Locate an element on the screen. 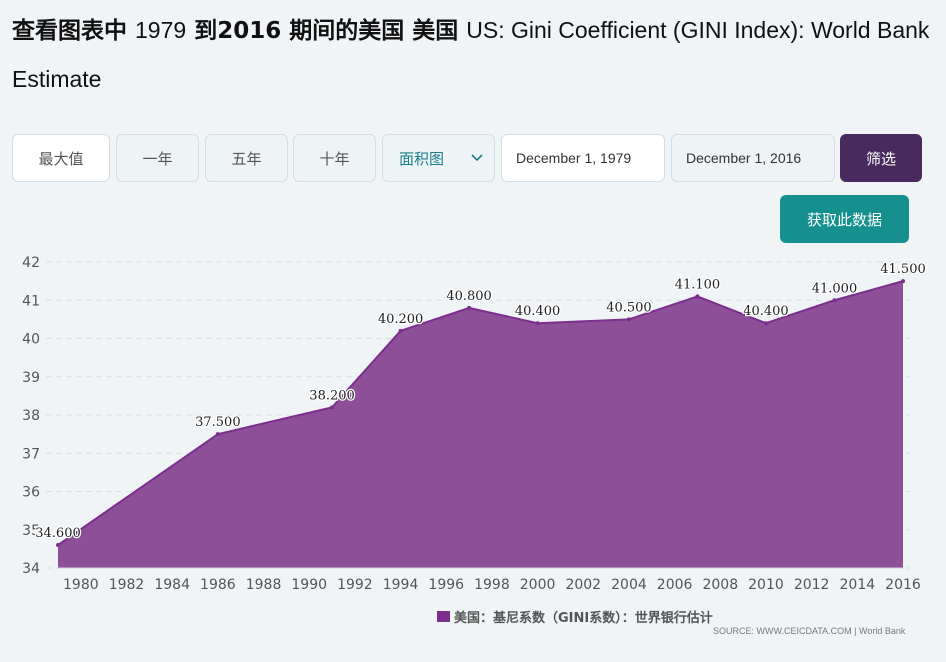  x-tick-label: 2016 is located at coordinates (903, 585).